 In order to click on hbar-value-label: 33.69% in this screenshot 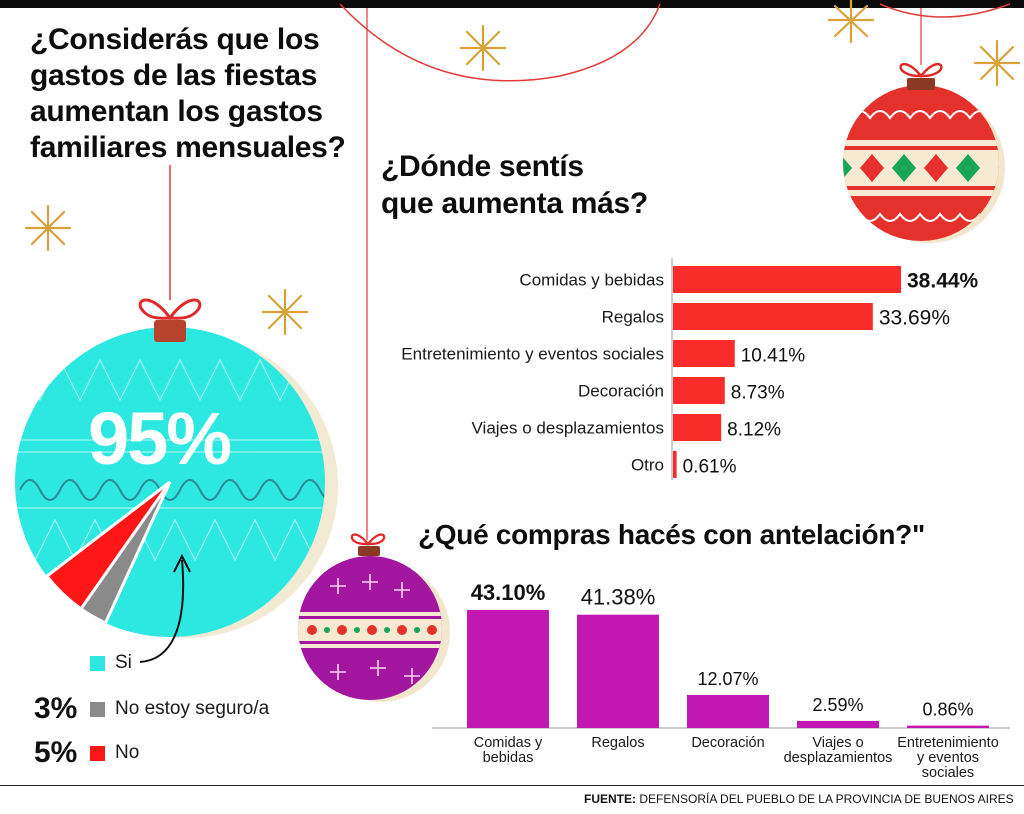, I will do `click(914, 318)`.